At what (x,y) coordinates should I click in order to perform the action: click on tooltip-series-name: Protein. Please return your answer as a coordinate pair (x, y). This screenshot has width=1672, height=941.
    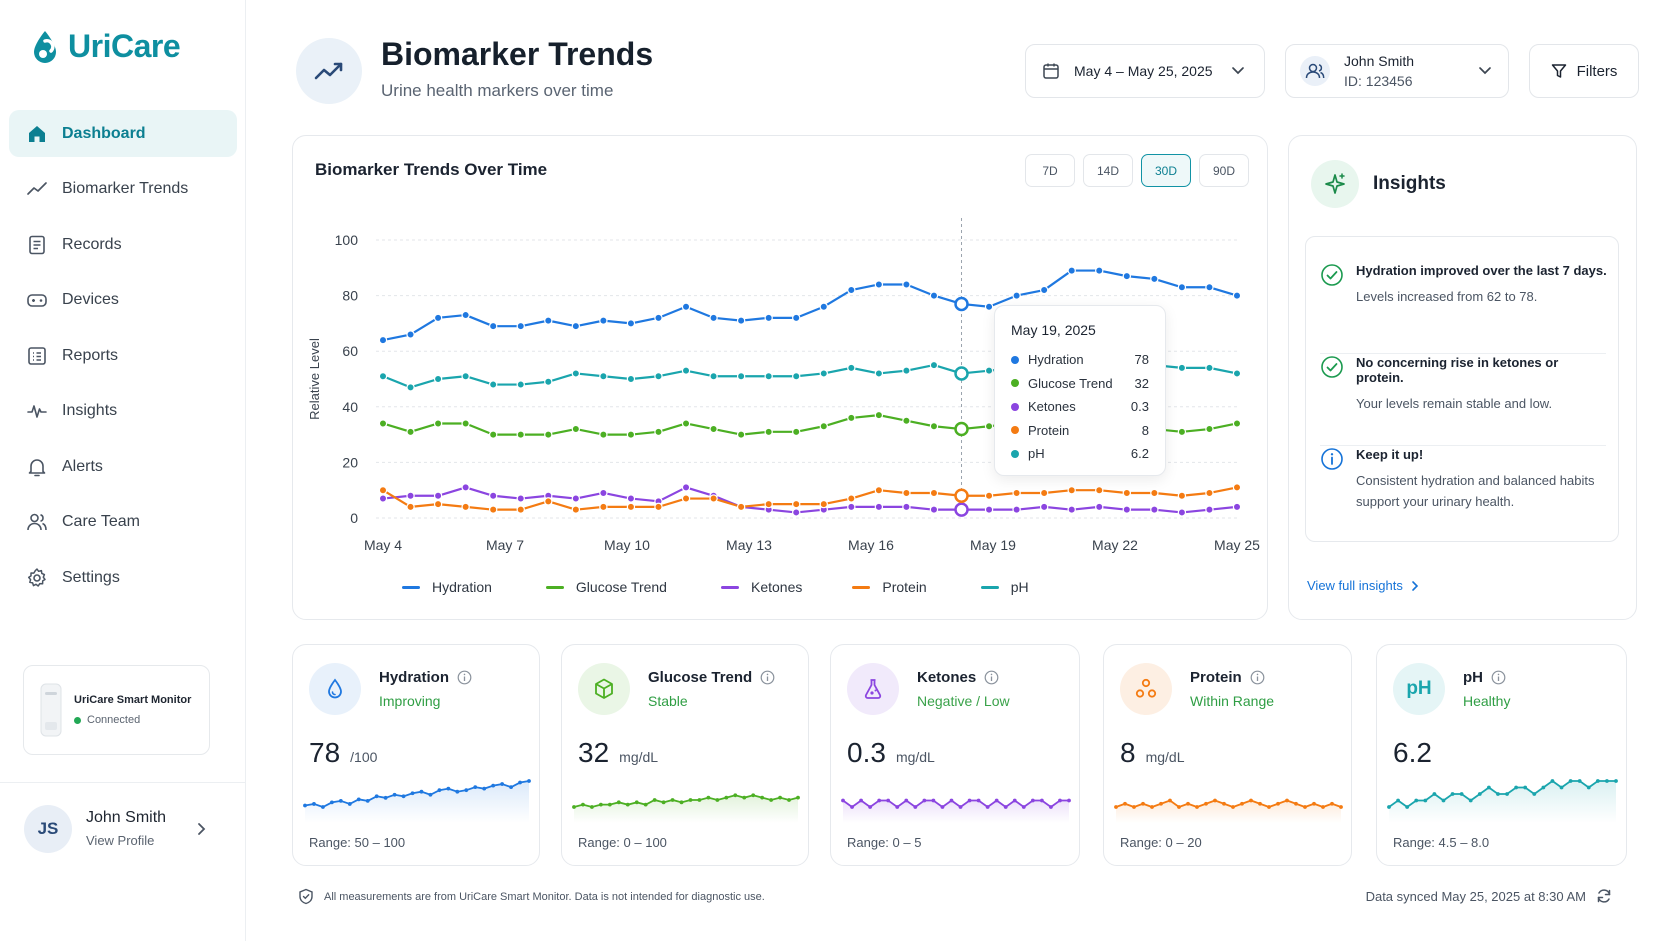
    Looking at the image, I should click on (1049, 430).